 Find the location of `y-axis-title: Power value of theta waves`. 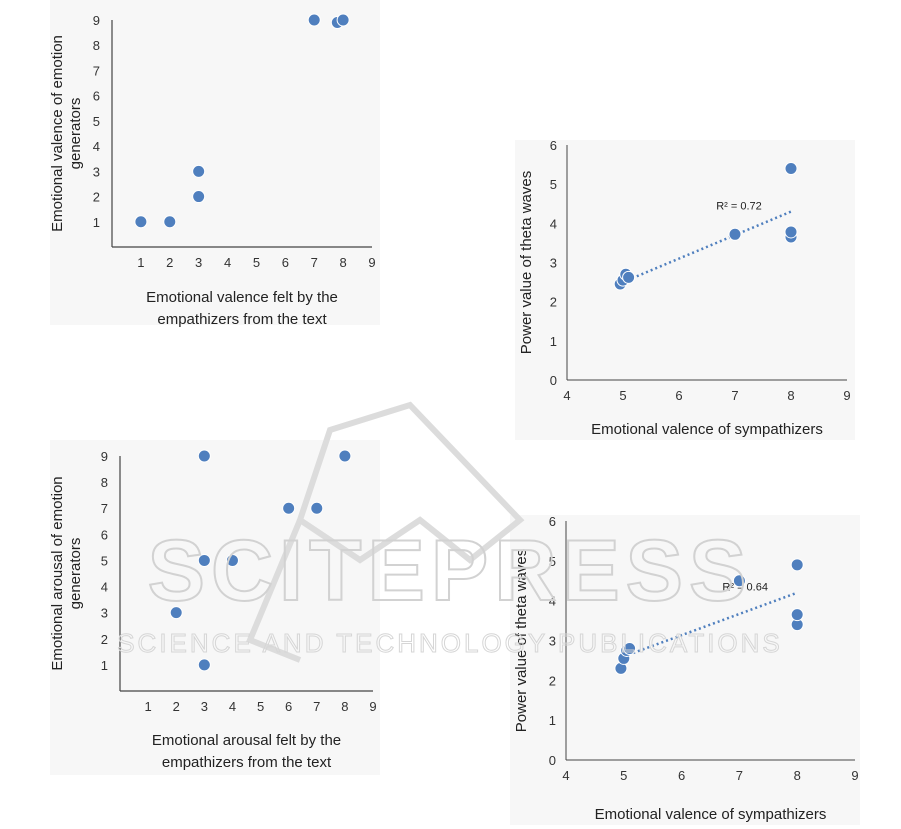

y-axis-title: Power value of theta waves is located at coordinates (526, 262).